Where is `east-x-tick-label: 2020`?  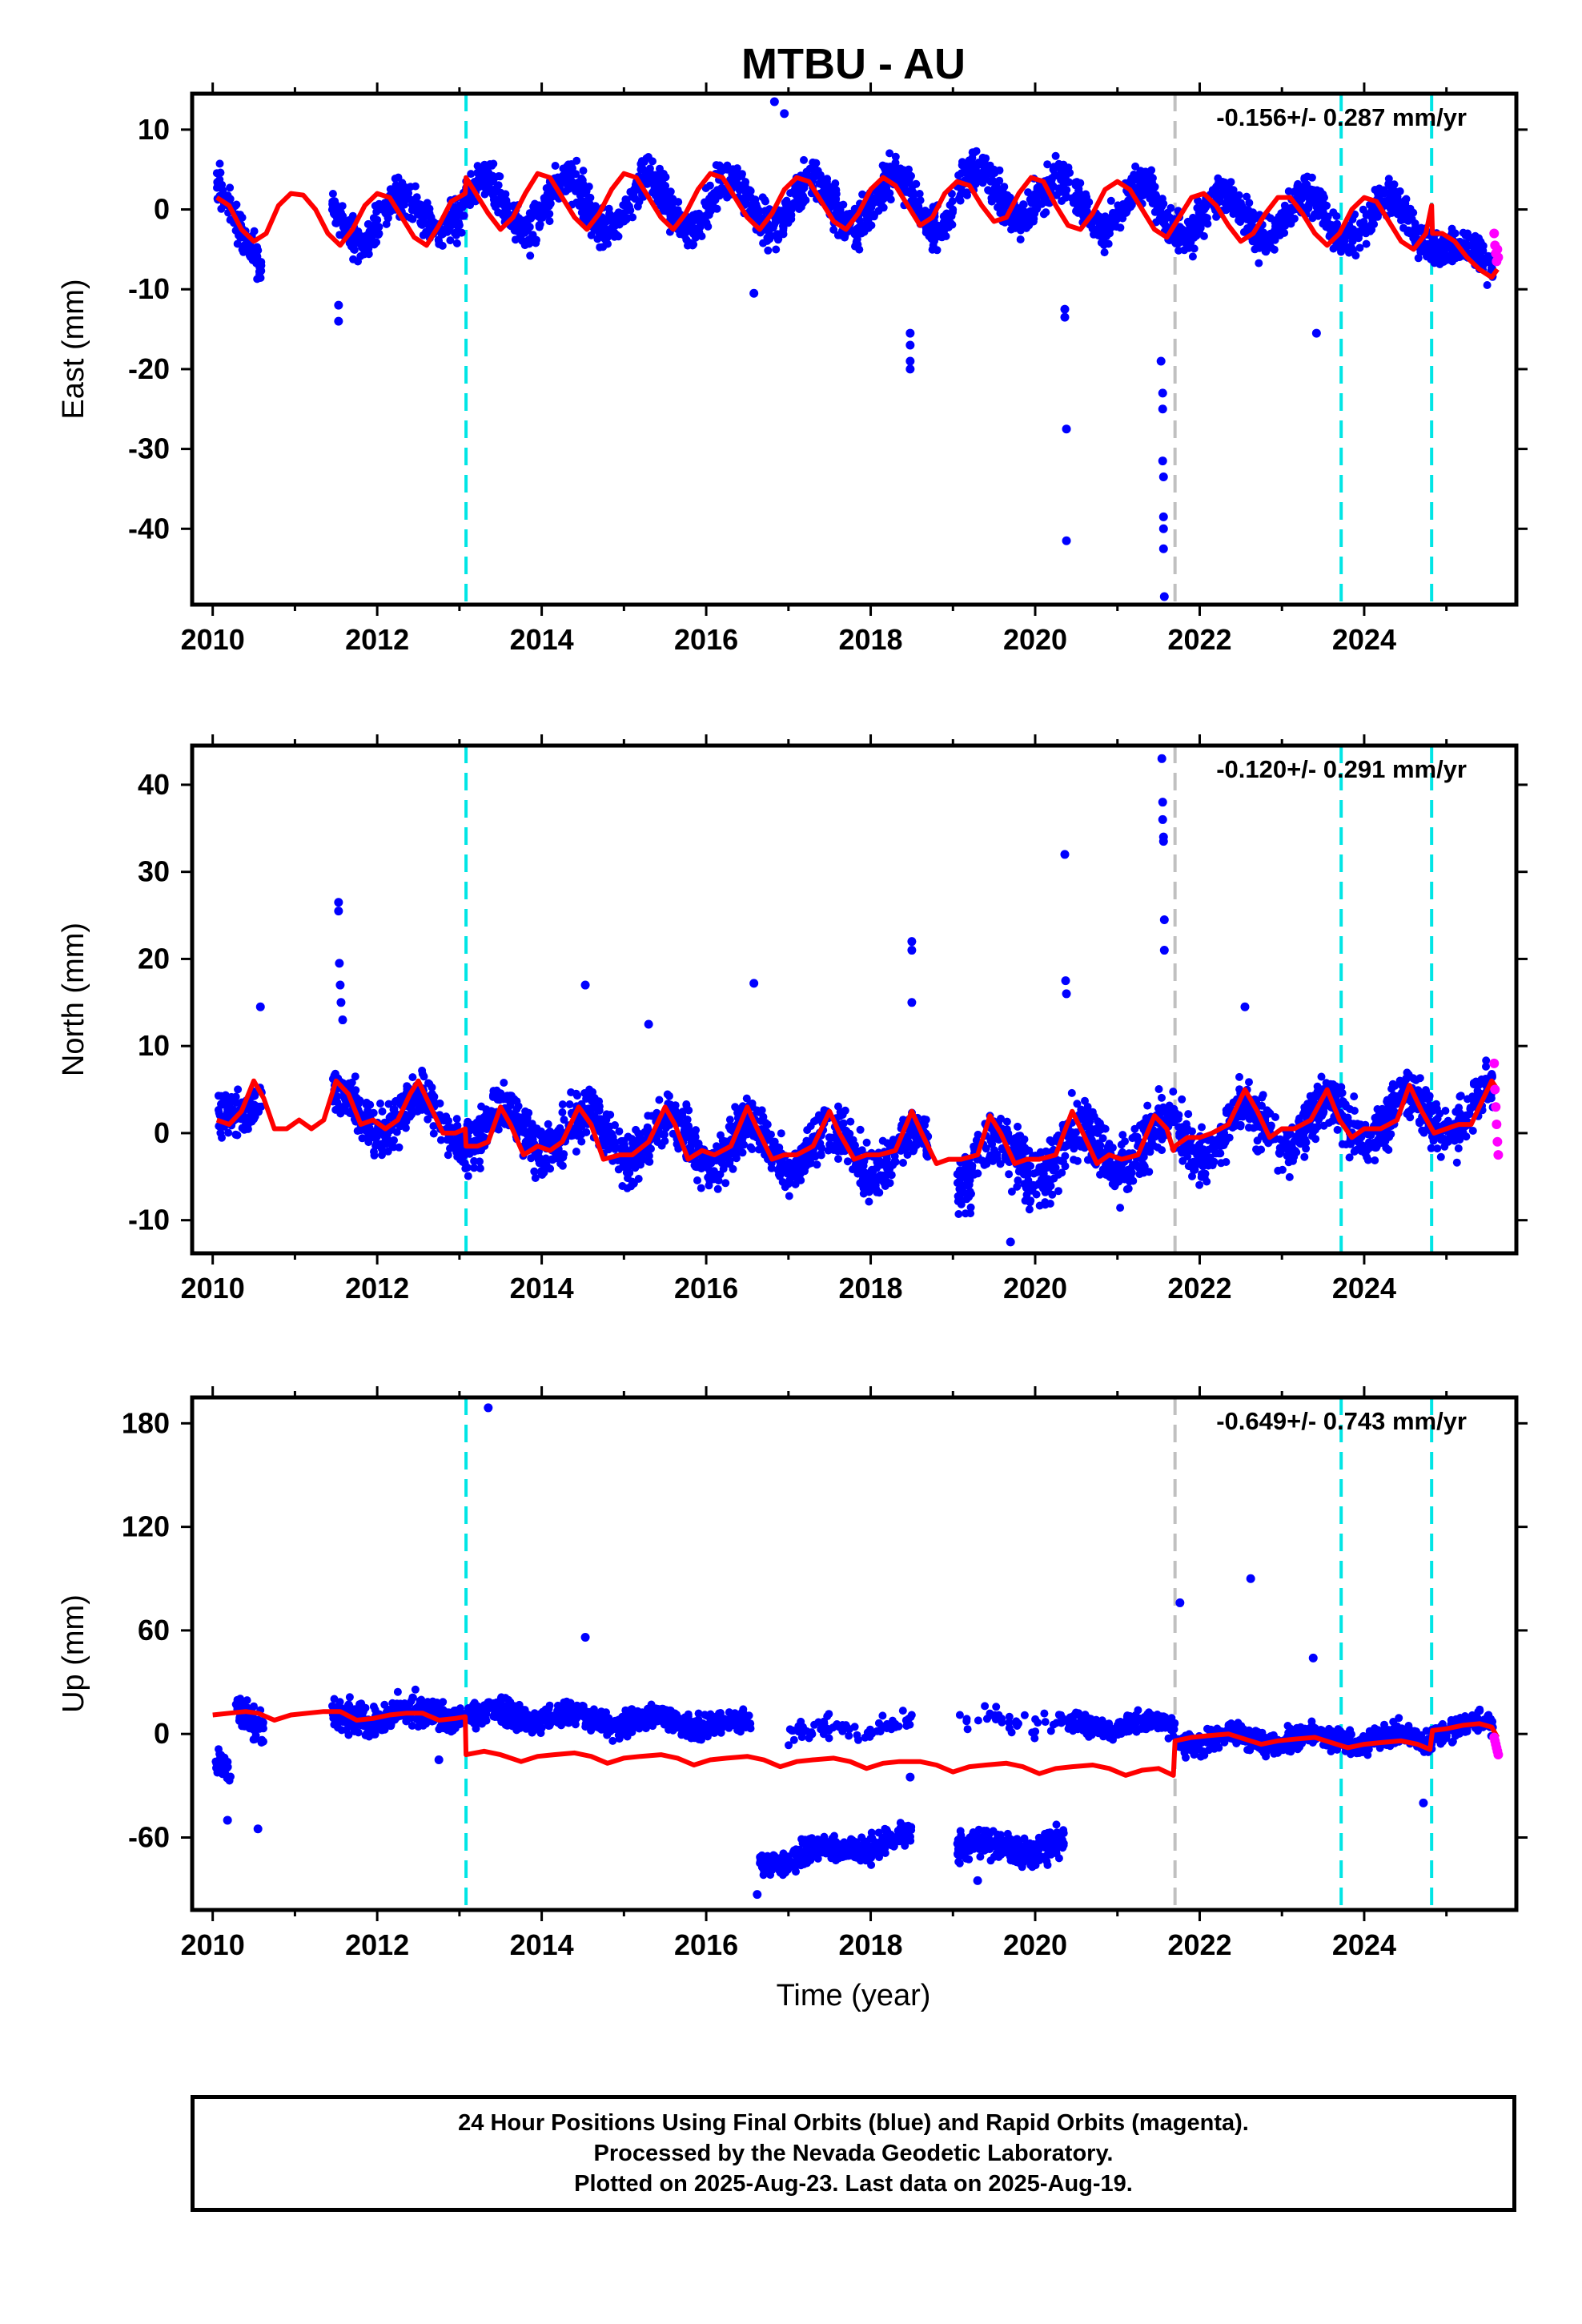 east-x-tick-label: 2020 is located at coordinates (1035, 639).